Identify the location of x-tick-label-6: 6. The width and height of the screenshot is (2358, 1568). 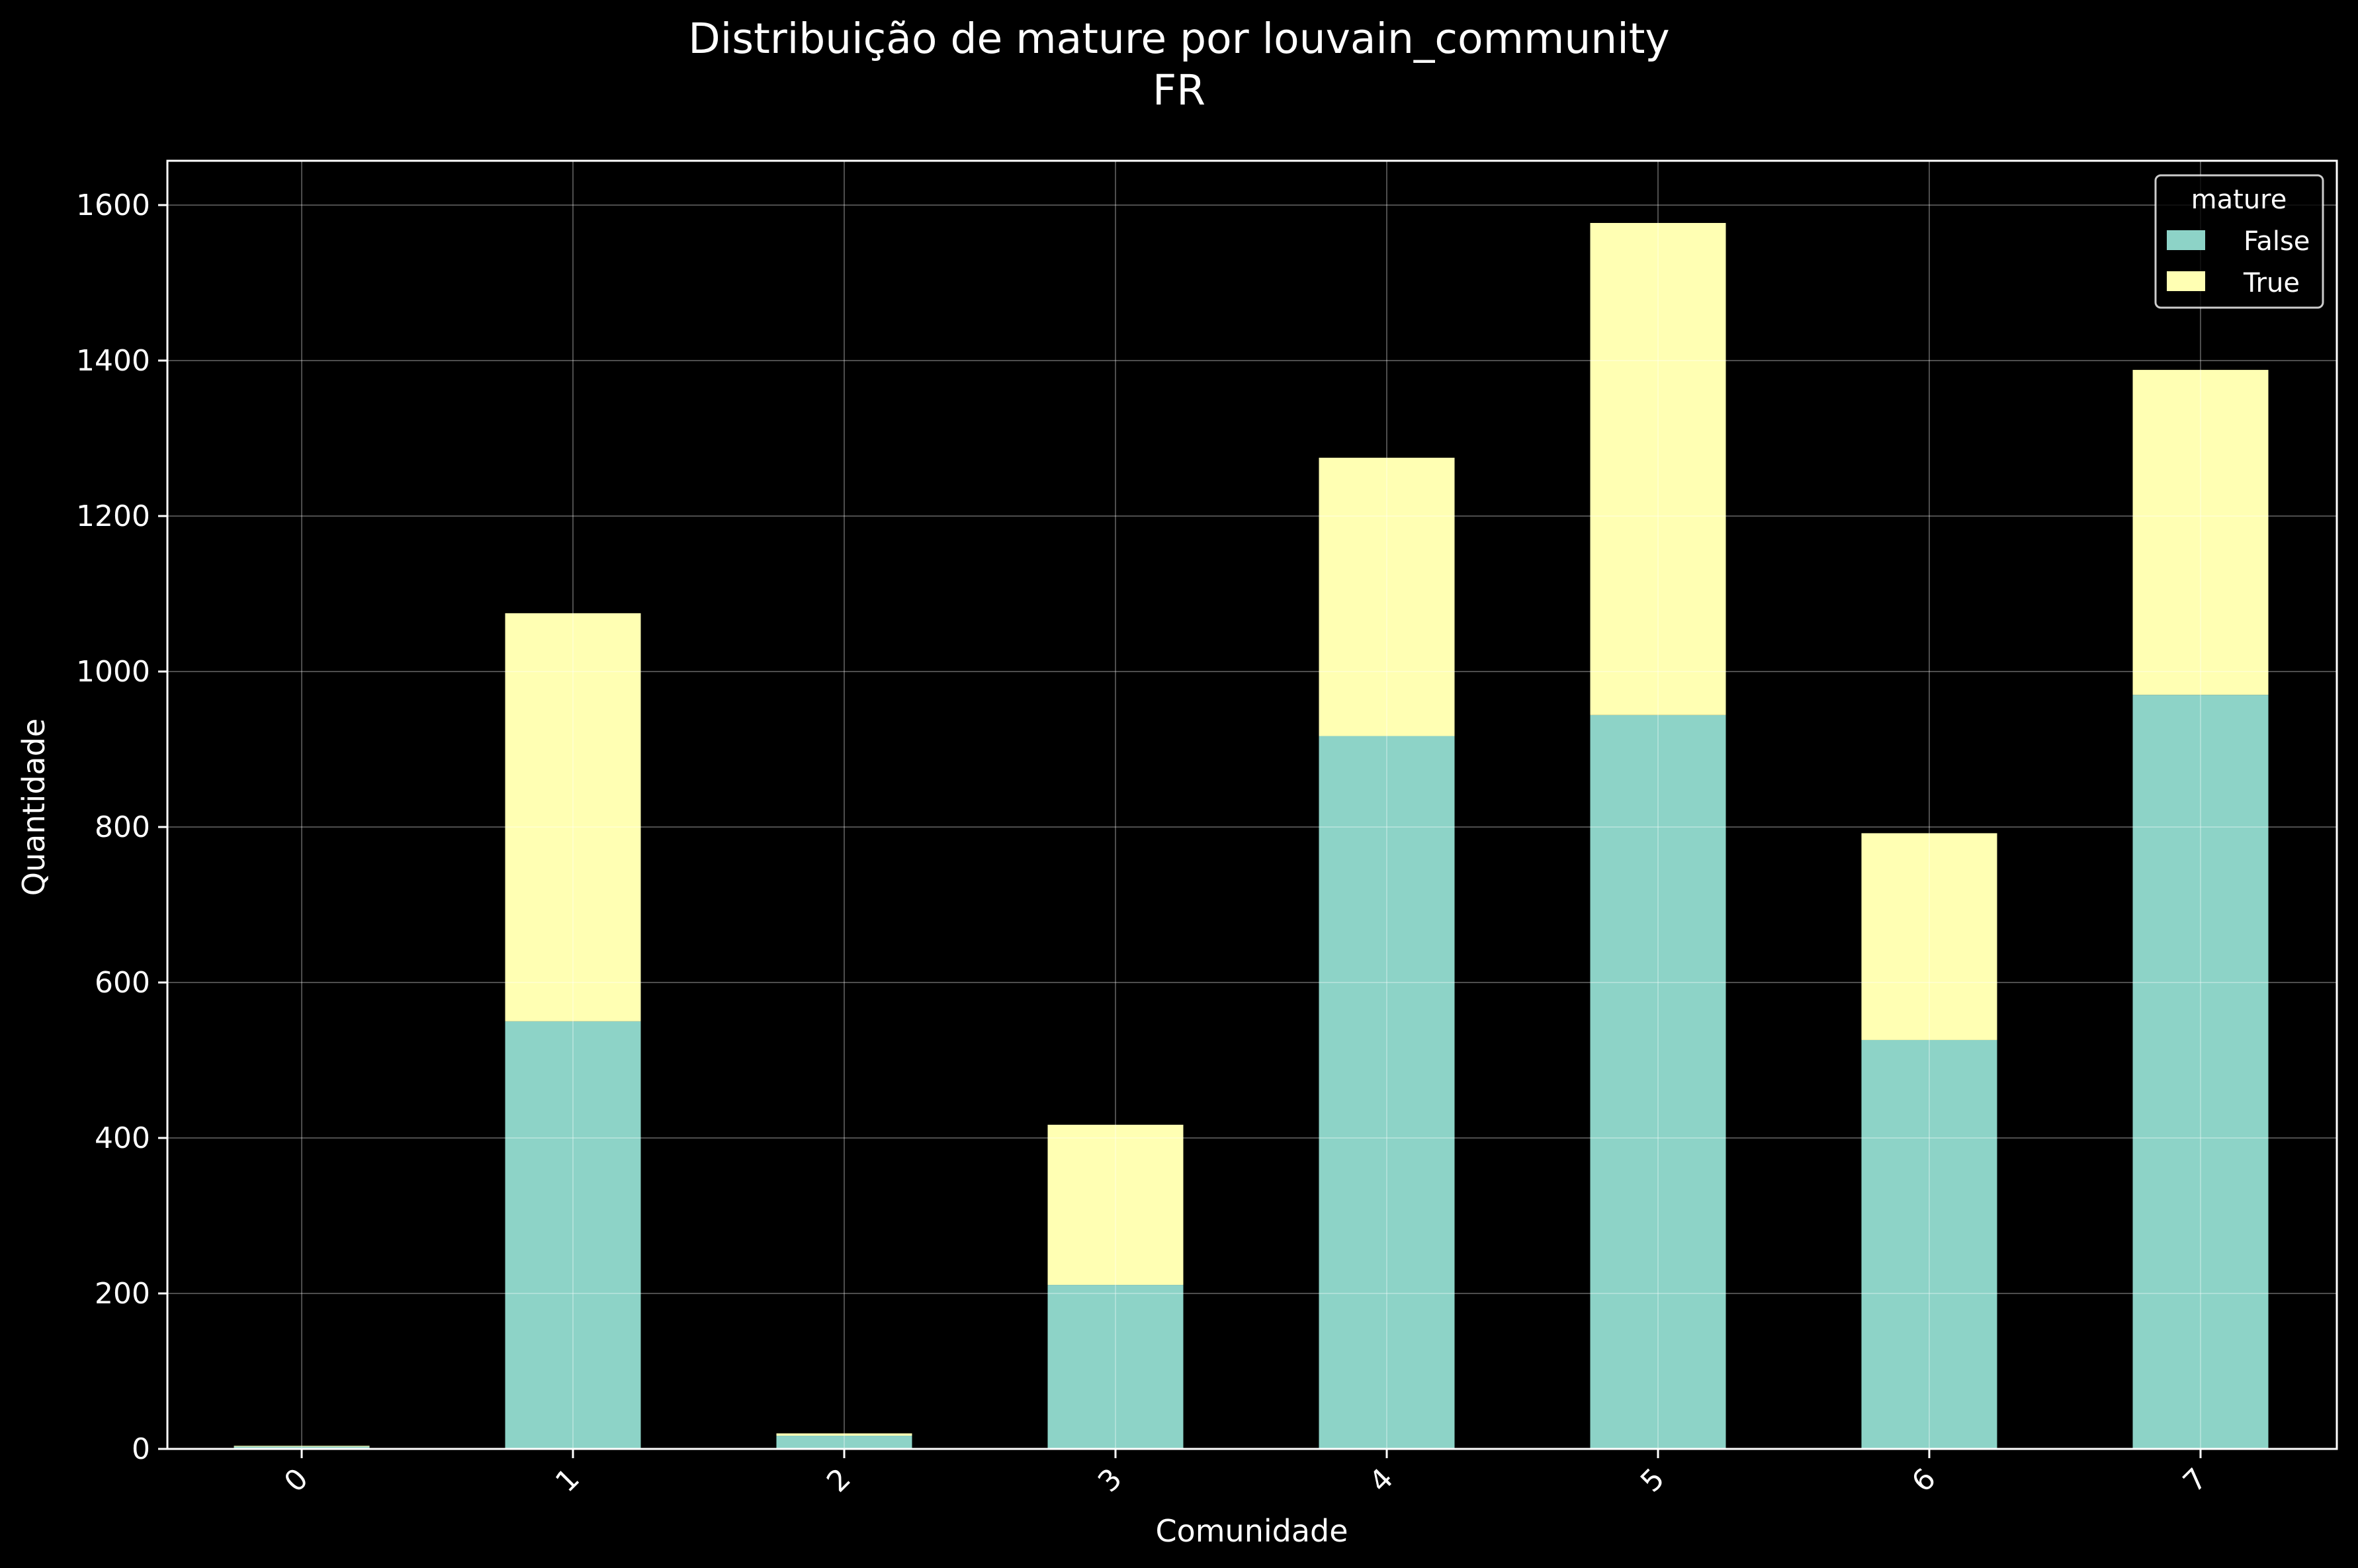
(1924, 1481).